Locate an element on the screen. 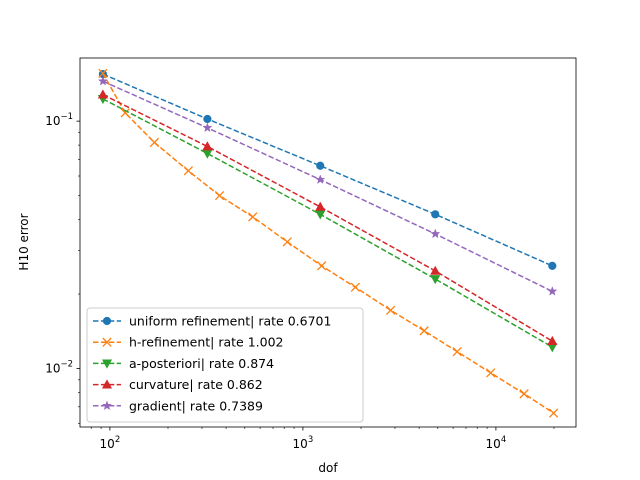 This screenshot has height=480, width=640. legend-item: curvature| rate 0.862 is located at coordinates (178, 384).